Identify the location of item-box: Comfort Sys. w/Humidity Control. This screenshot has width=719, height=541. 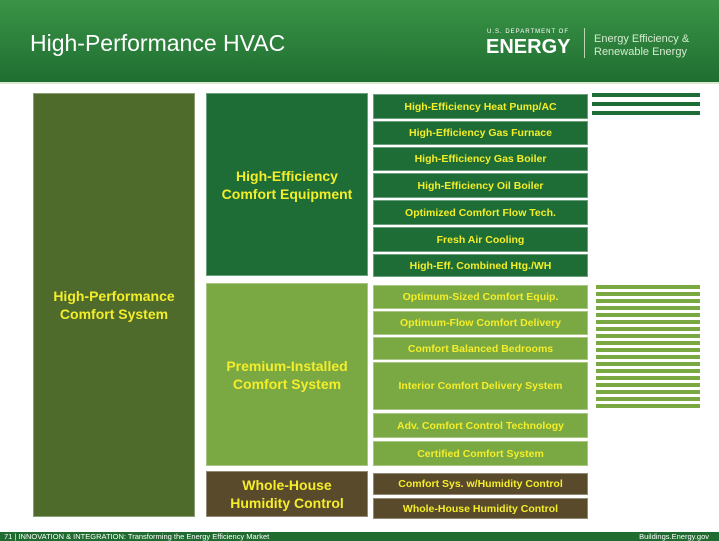
(480, 484).